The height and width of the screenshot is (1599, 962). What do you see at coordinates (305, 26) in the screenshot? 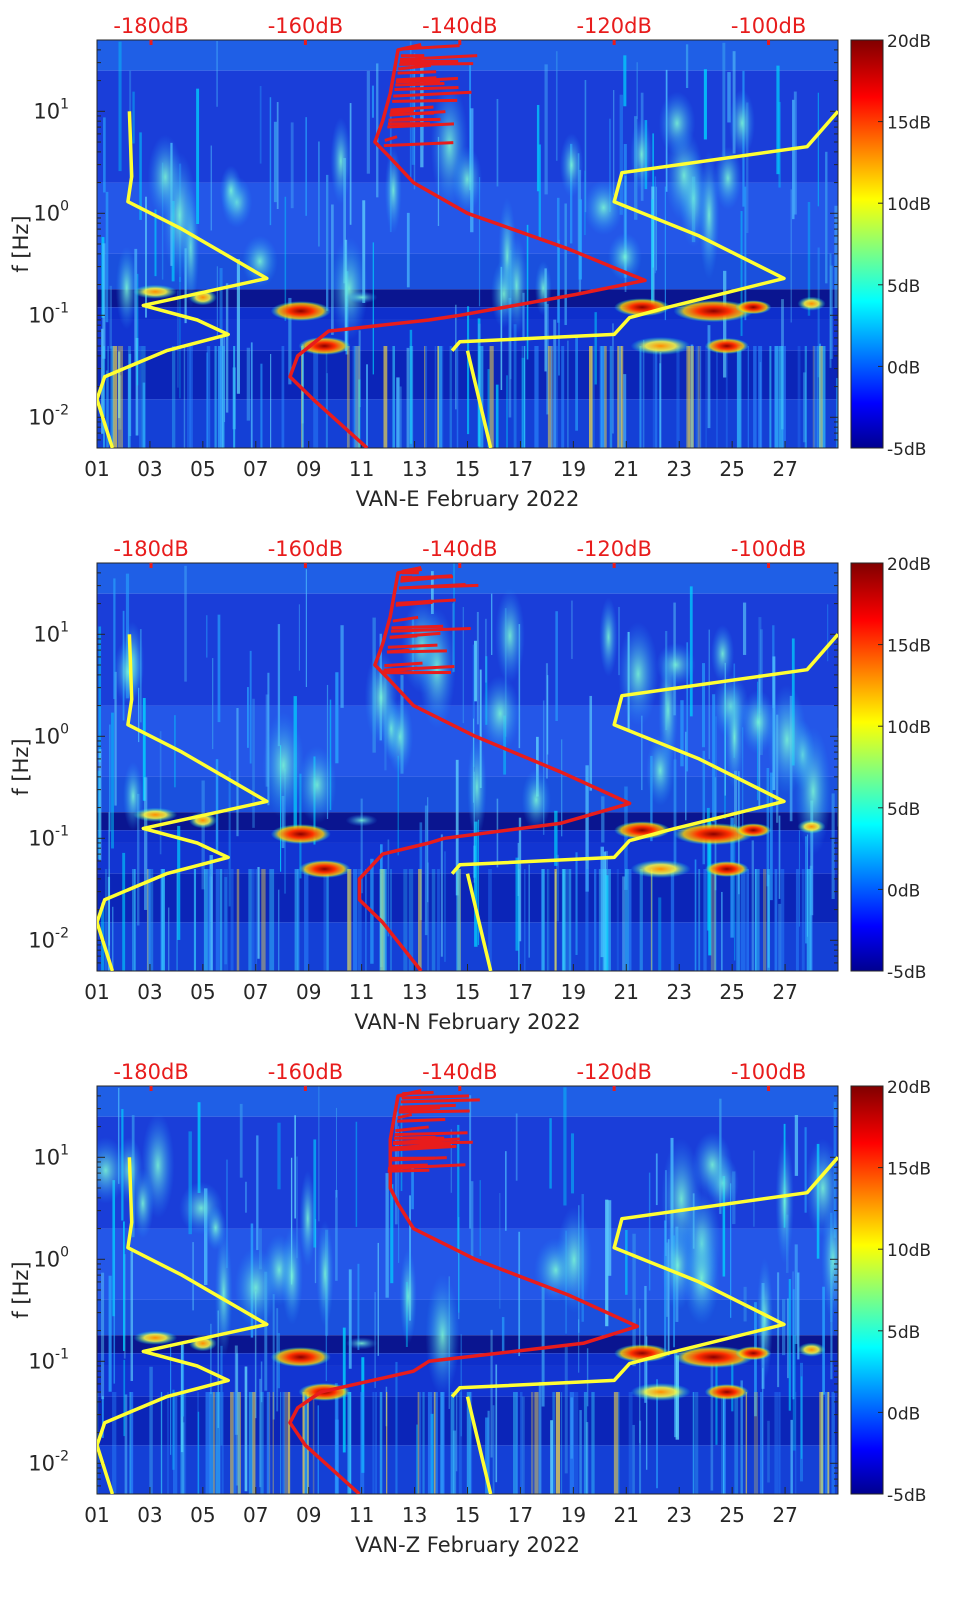
I see `top-db-tick-label: -160dB` at bounding box center [305, 26].